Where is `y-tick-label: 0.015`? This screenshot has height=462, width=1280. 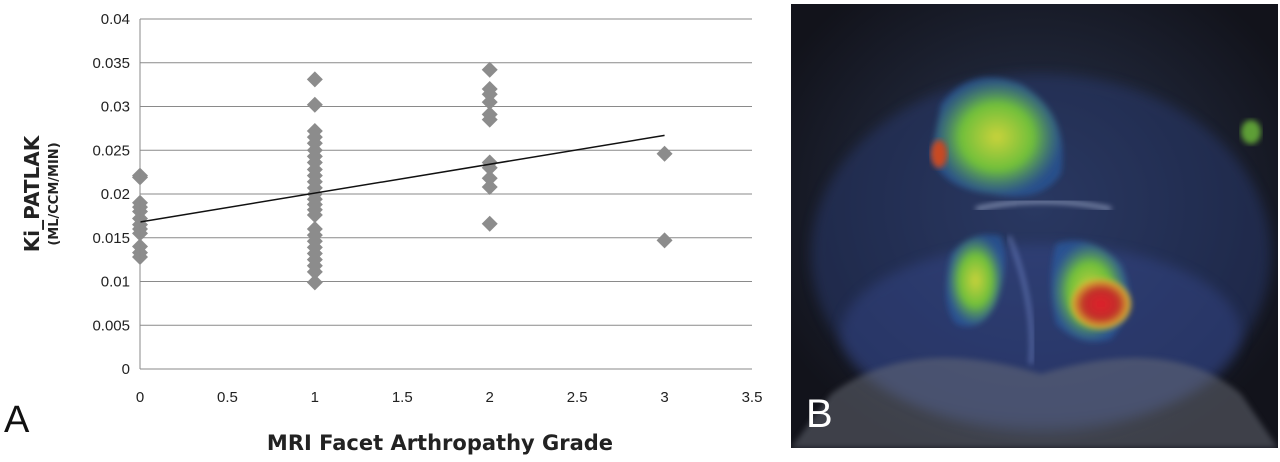 y-tick-label: 0.015 is located at coordinates (111, 238).